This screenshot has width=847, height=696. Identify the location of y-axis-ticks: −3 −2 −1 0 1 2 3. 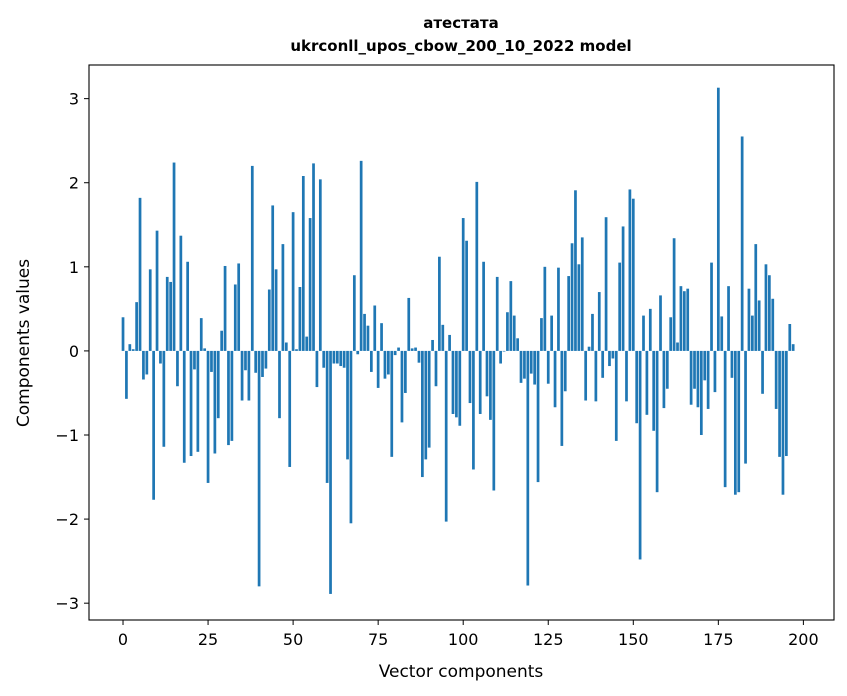
(72, 351).